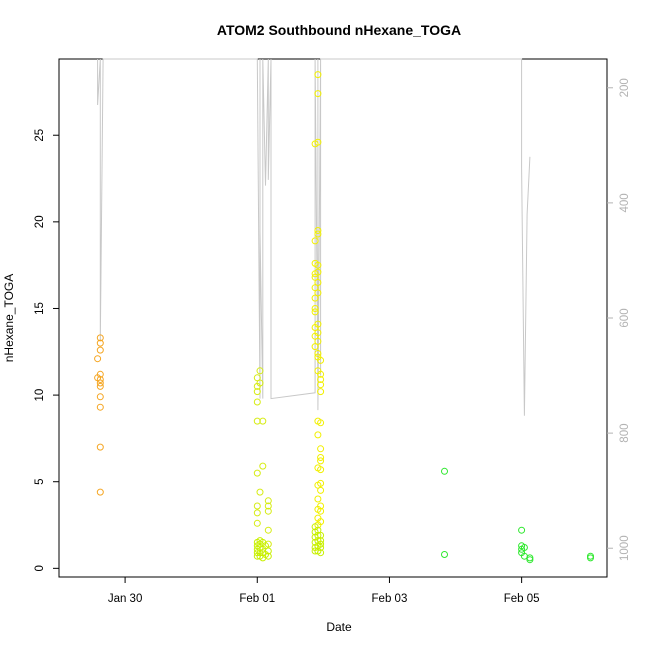 This screenshot has height=650, width=650. I want to click on y-tick-label: 5, so click(40, 481).